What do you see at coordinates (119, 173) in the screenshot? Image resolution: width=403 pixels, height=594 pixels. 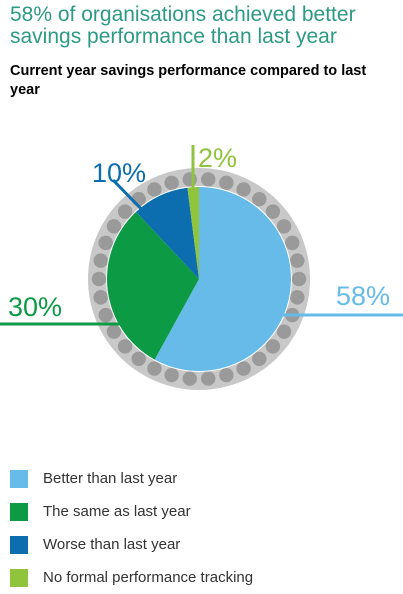 I see `data-label-2: 10%` at bounding box center [119, 173].